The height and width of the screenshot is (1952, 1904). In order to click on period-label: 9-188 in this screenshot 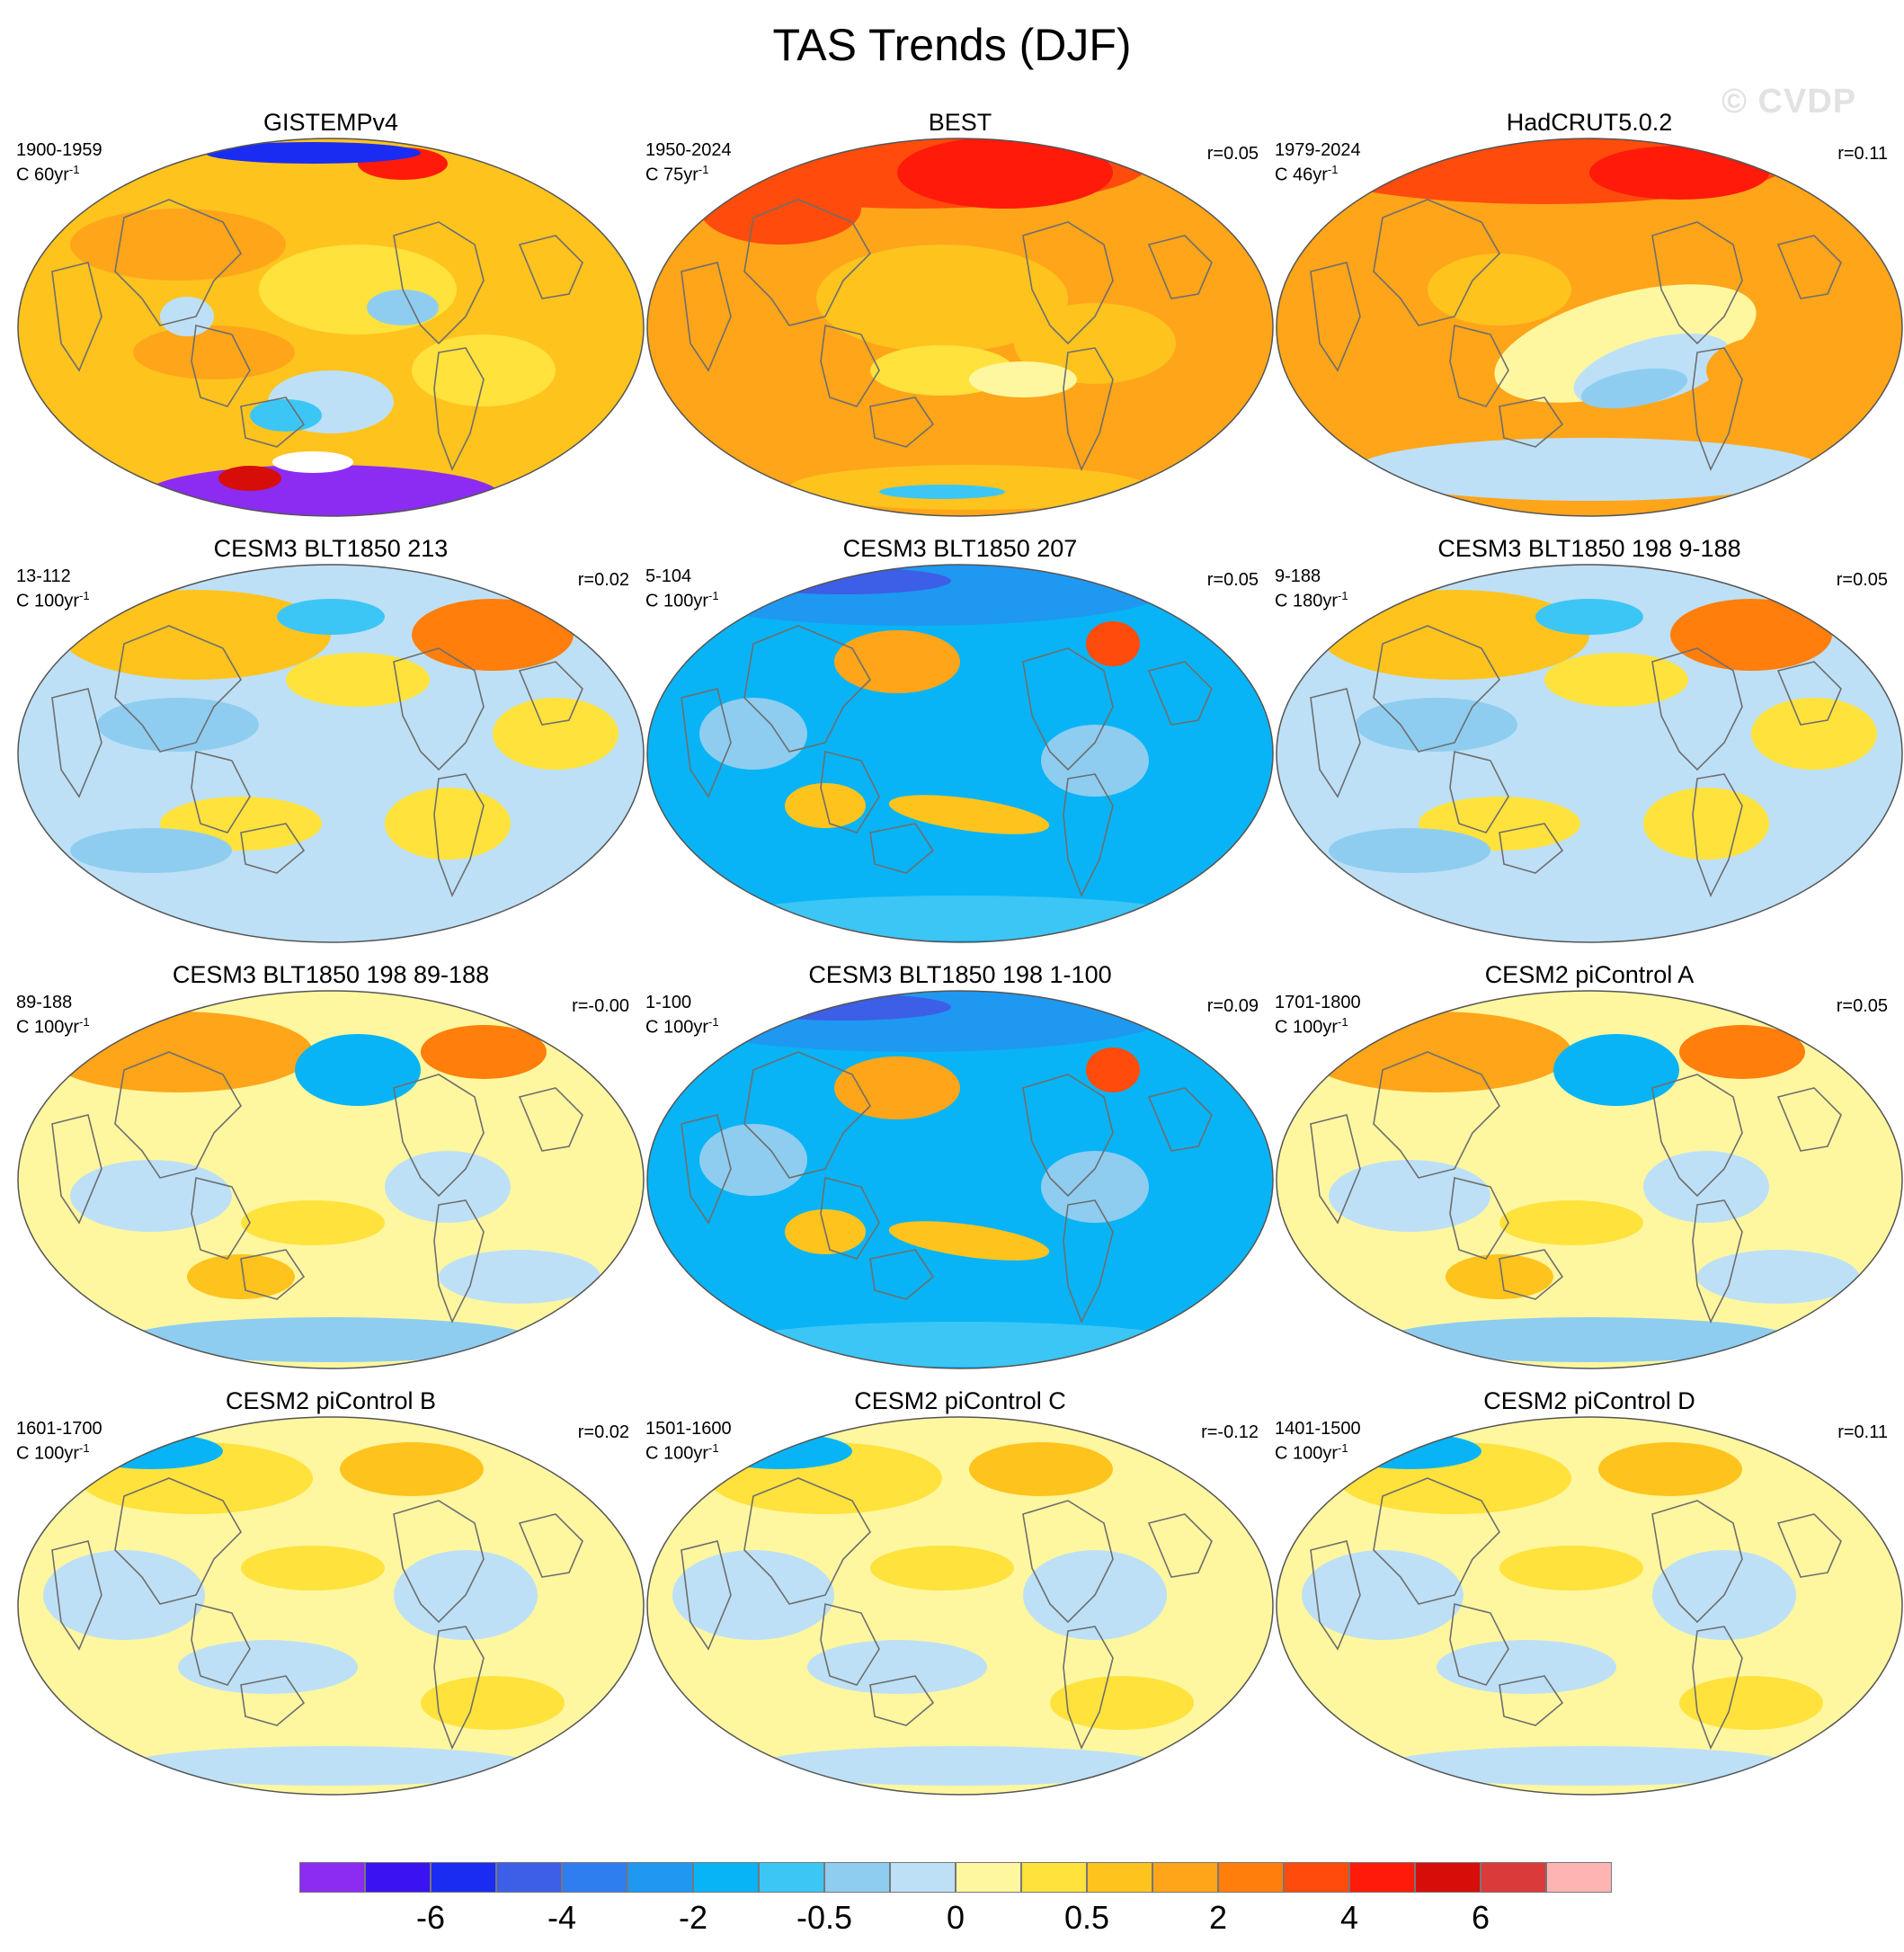, I will do `click(1298, 576)`.